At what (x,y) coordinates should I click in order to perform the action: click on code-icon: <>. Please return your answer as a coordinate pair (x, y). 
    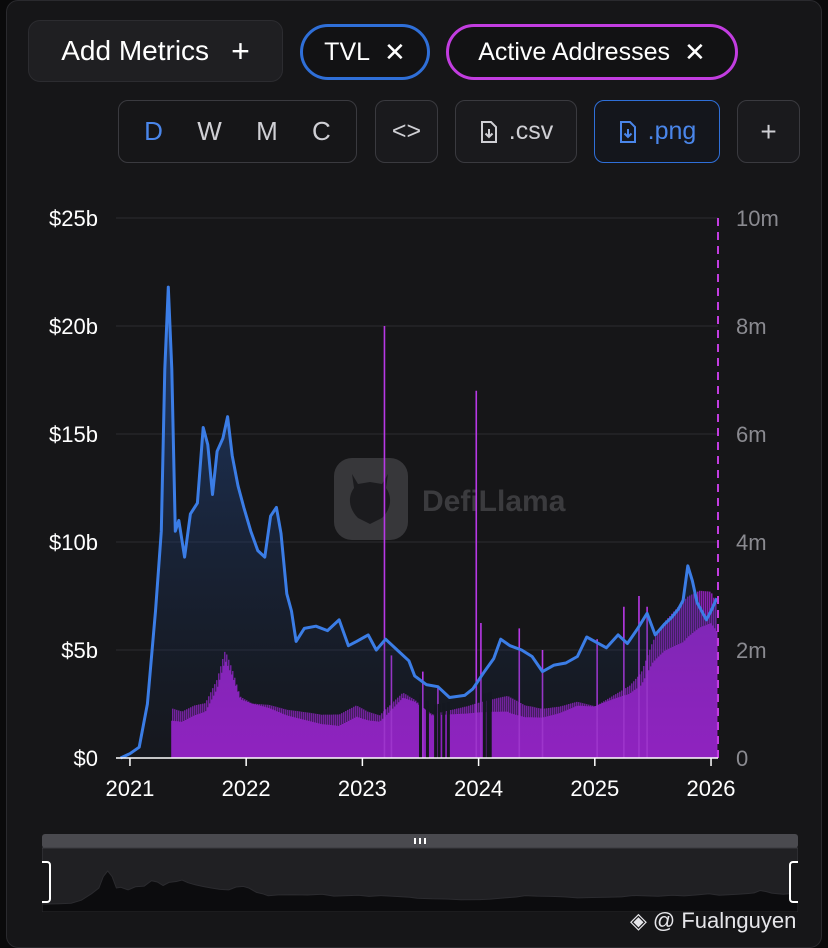
    Looking at the image, I should click on (406, 131).